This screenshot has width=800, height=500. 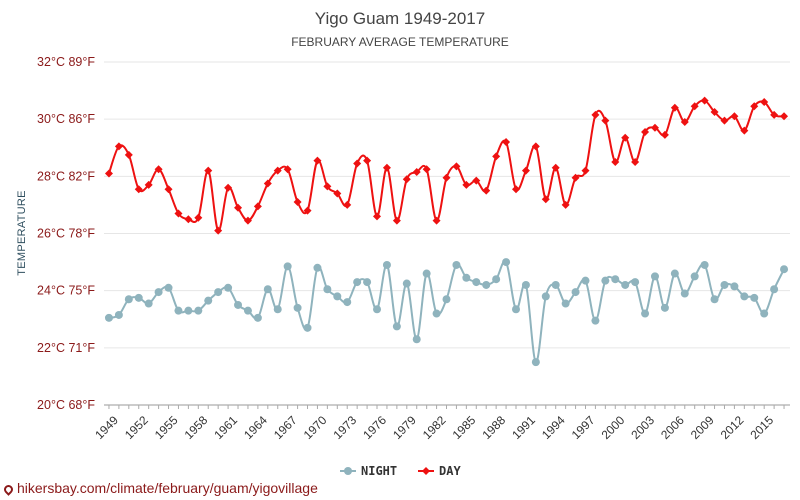 What do you see at coordinates (66, 348) in the screenshot?
I see `y-tick-label: 22°C 71°F` at bounding box center [66, 348].